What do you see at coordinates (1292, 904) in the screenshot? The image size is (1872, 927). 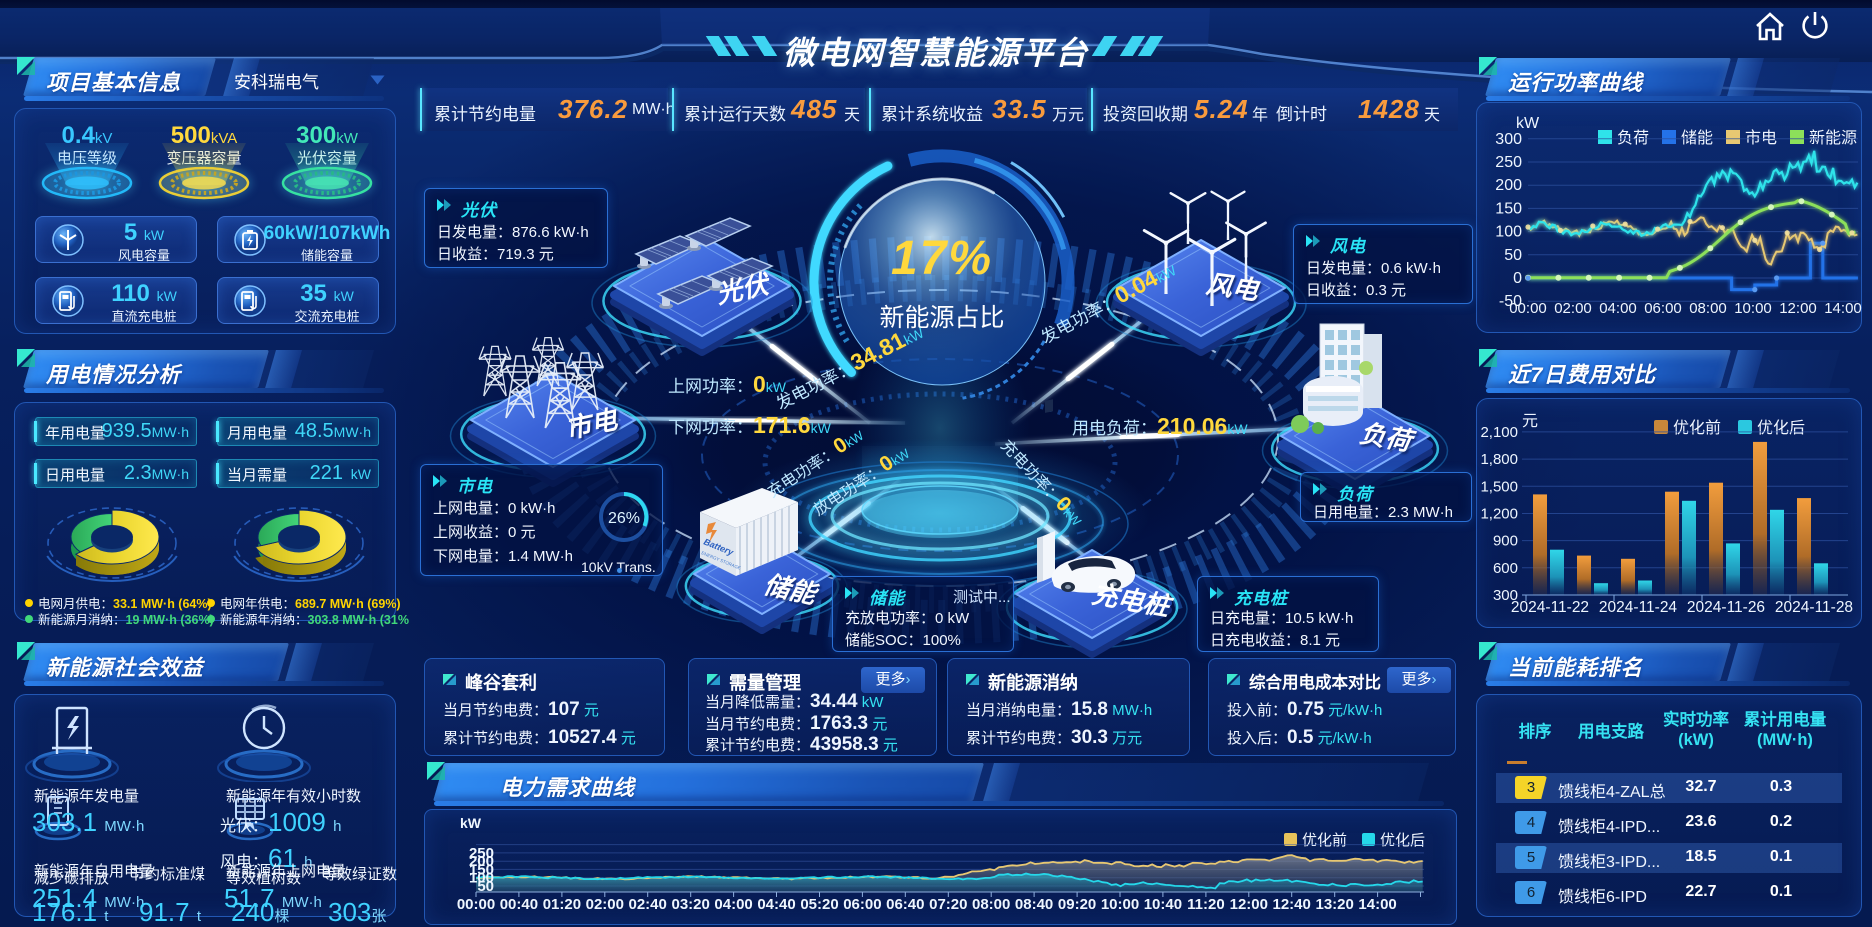 I see `svg-text: 12:40` at bounding box center [1292, 904].